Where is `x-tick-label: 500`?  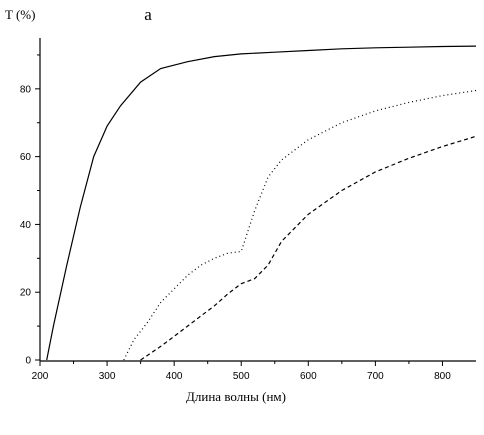
x-tick-label: 500 is located at coordinates (241, 376).